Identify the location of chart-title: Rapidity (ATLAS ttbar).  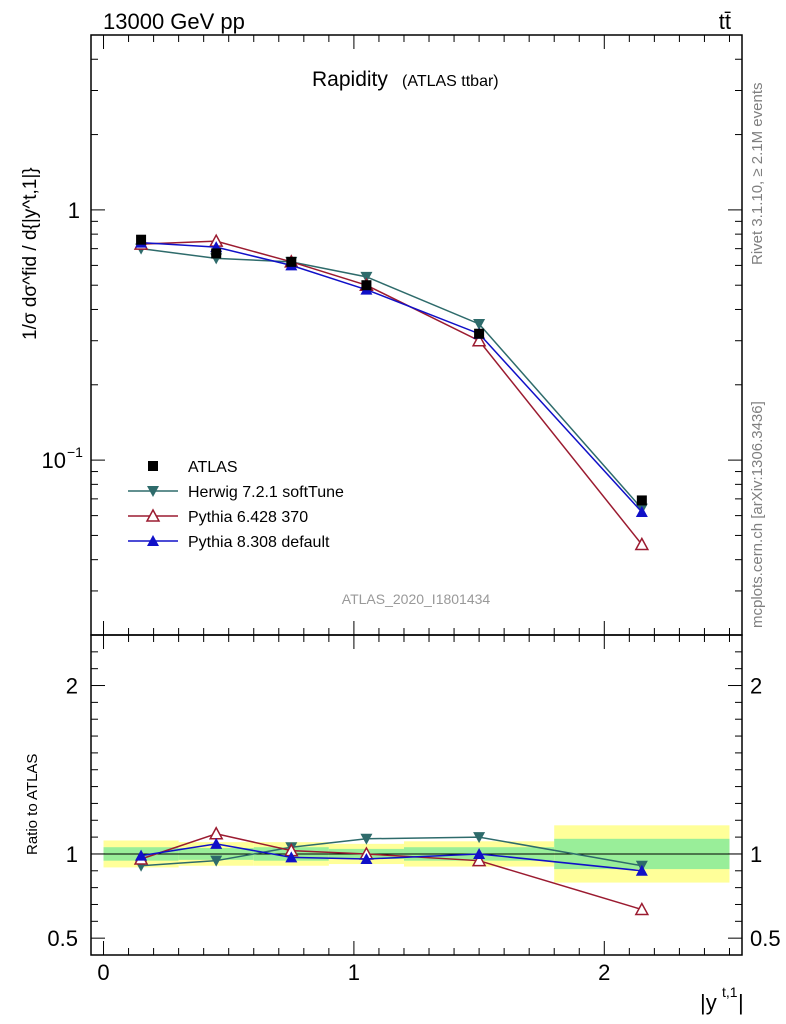
(405, 79).